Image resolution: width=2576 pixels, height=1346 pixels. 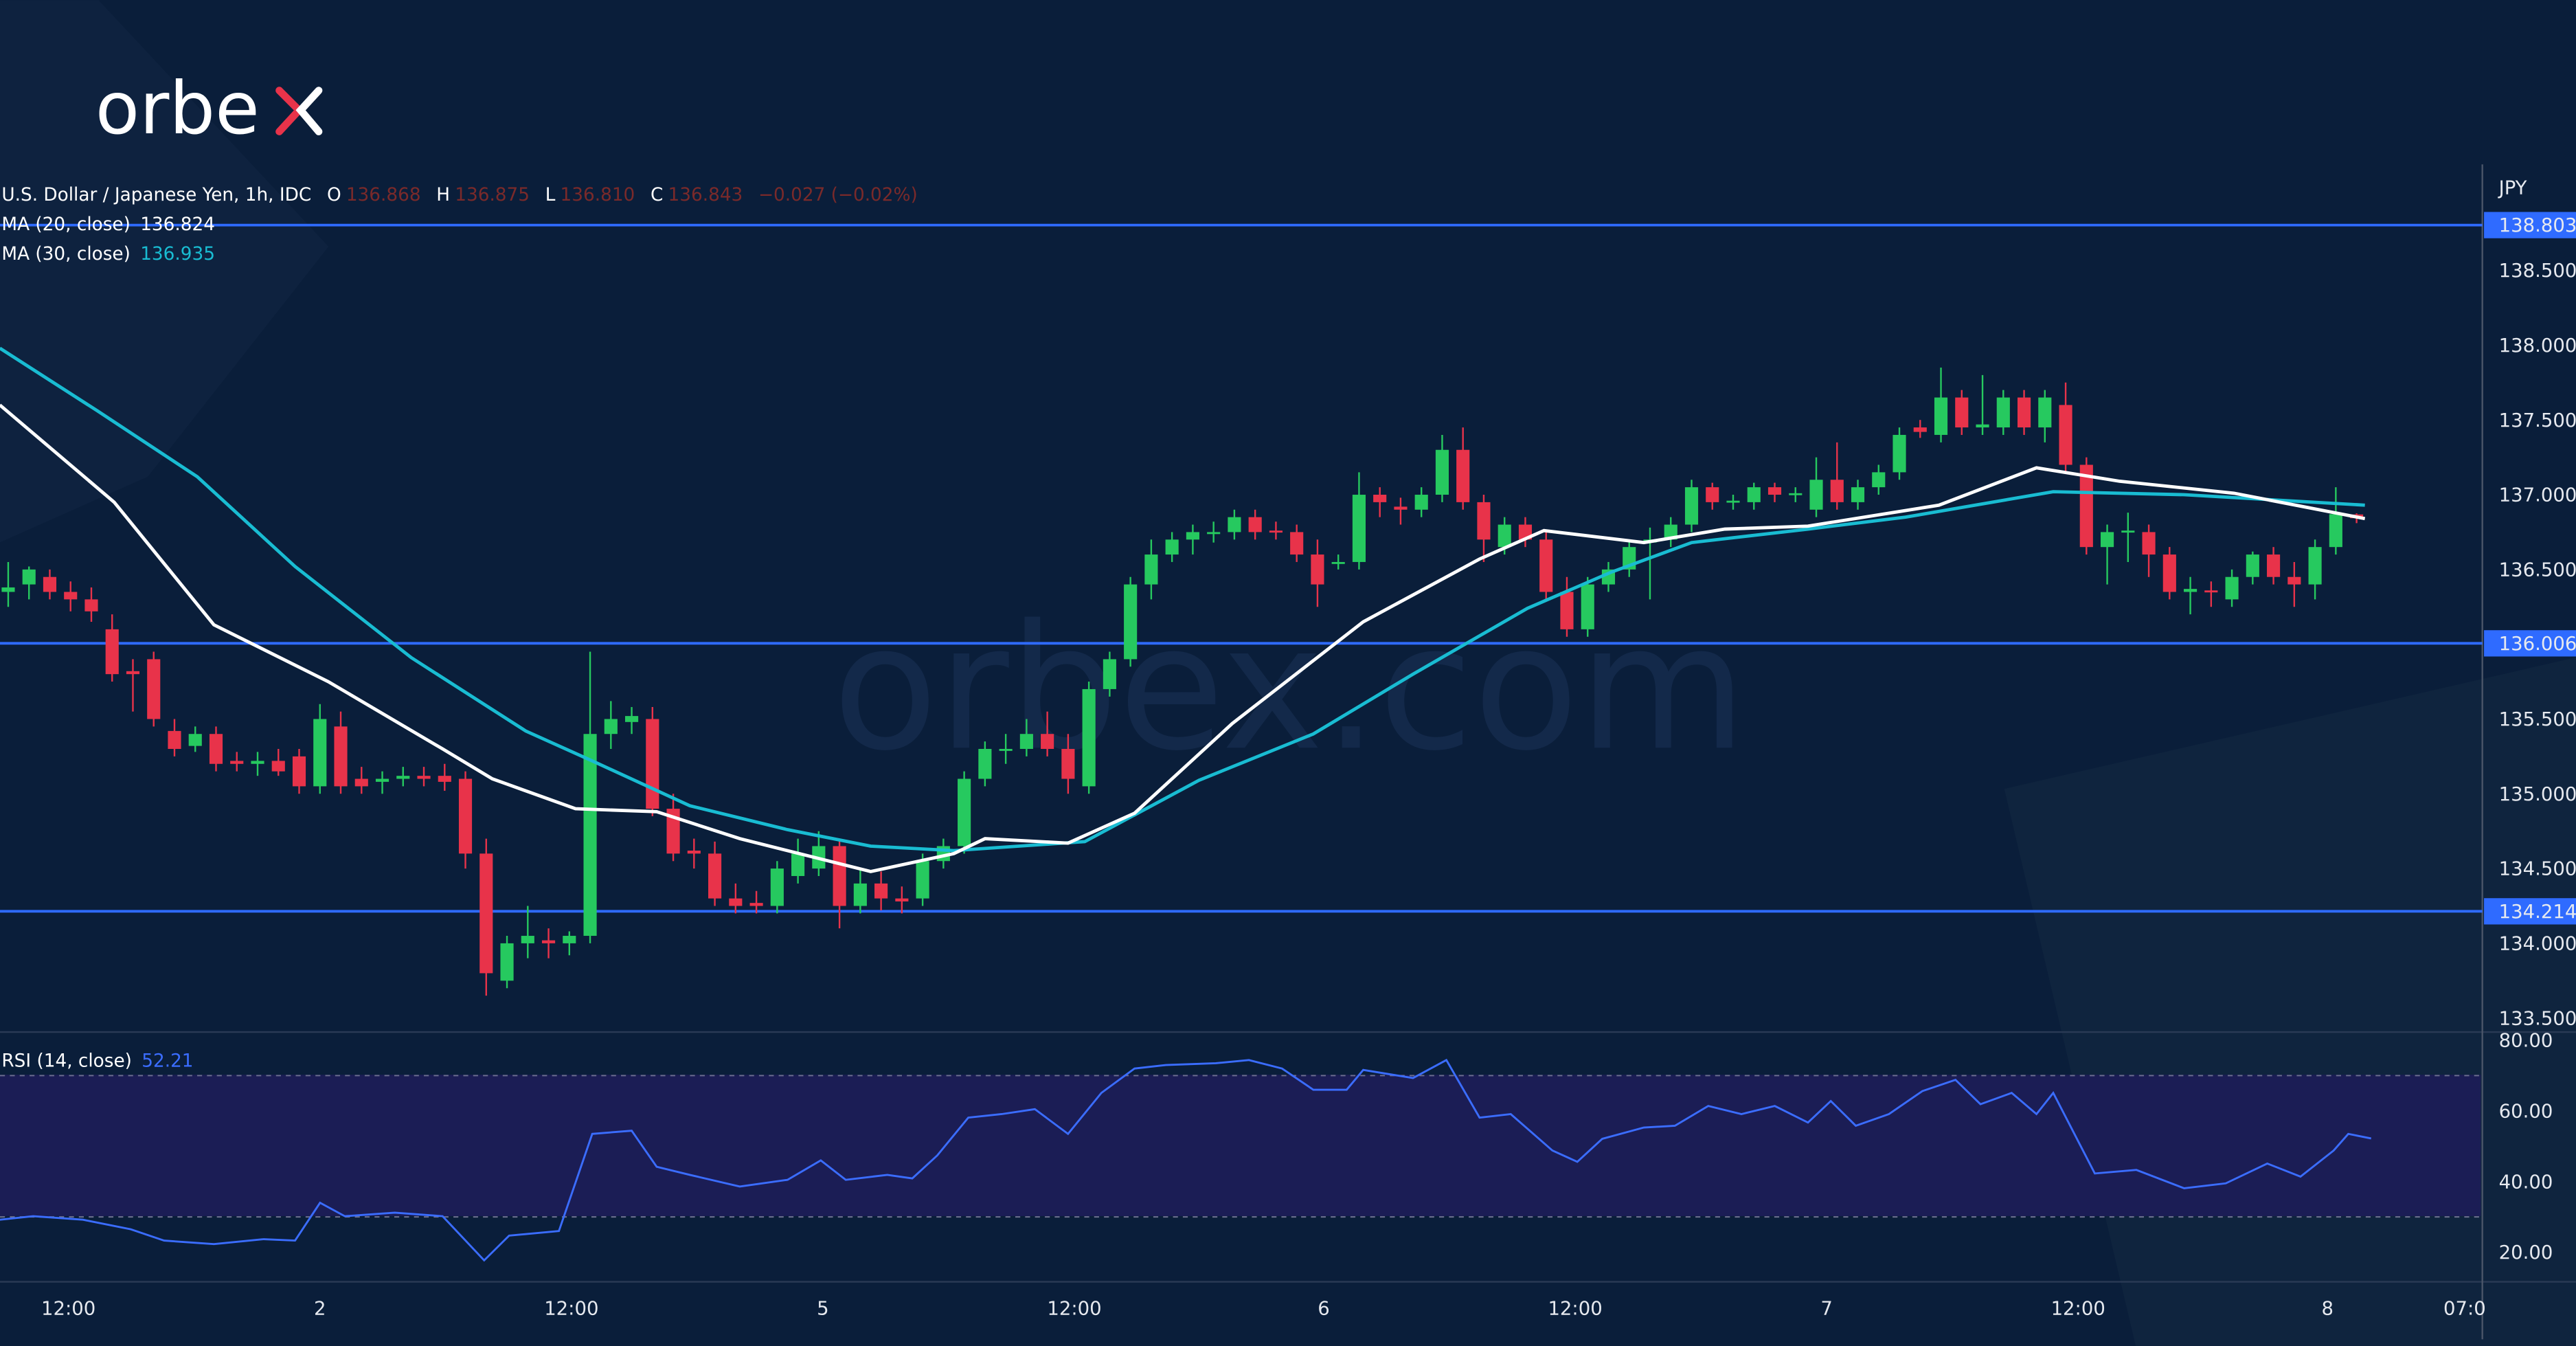 I want to click on level-price-badge, so click(x=2530, y=225).